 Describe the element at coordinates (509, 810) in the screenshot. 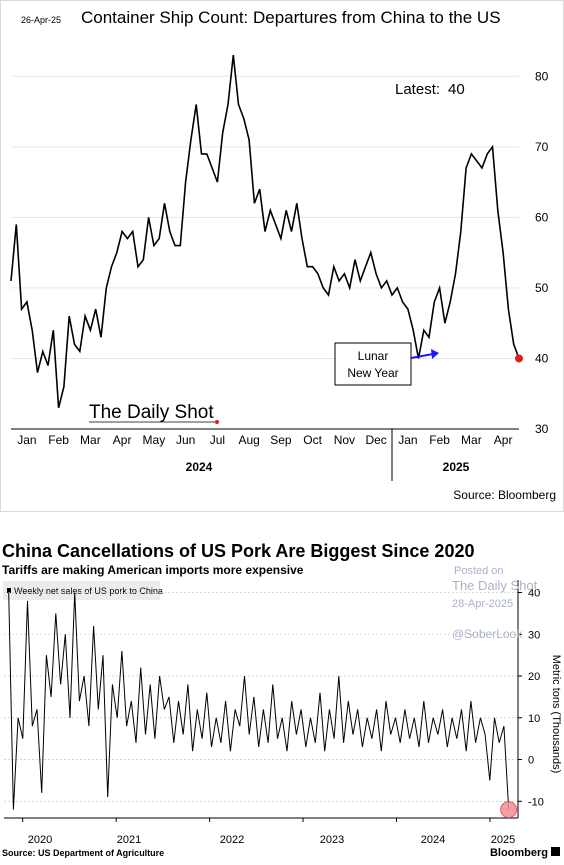

I see `pork-latest-marker` at that location.